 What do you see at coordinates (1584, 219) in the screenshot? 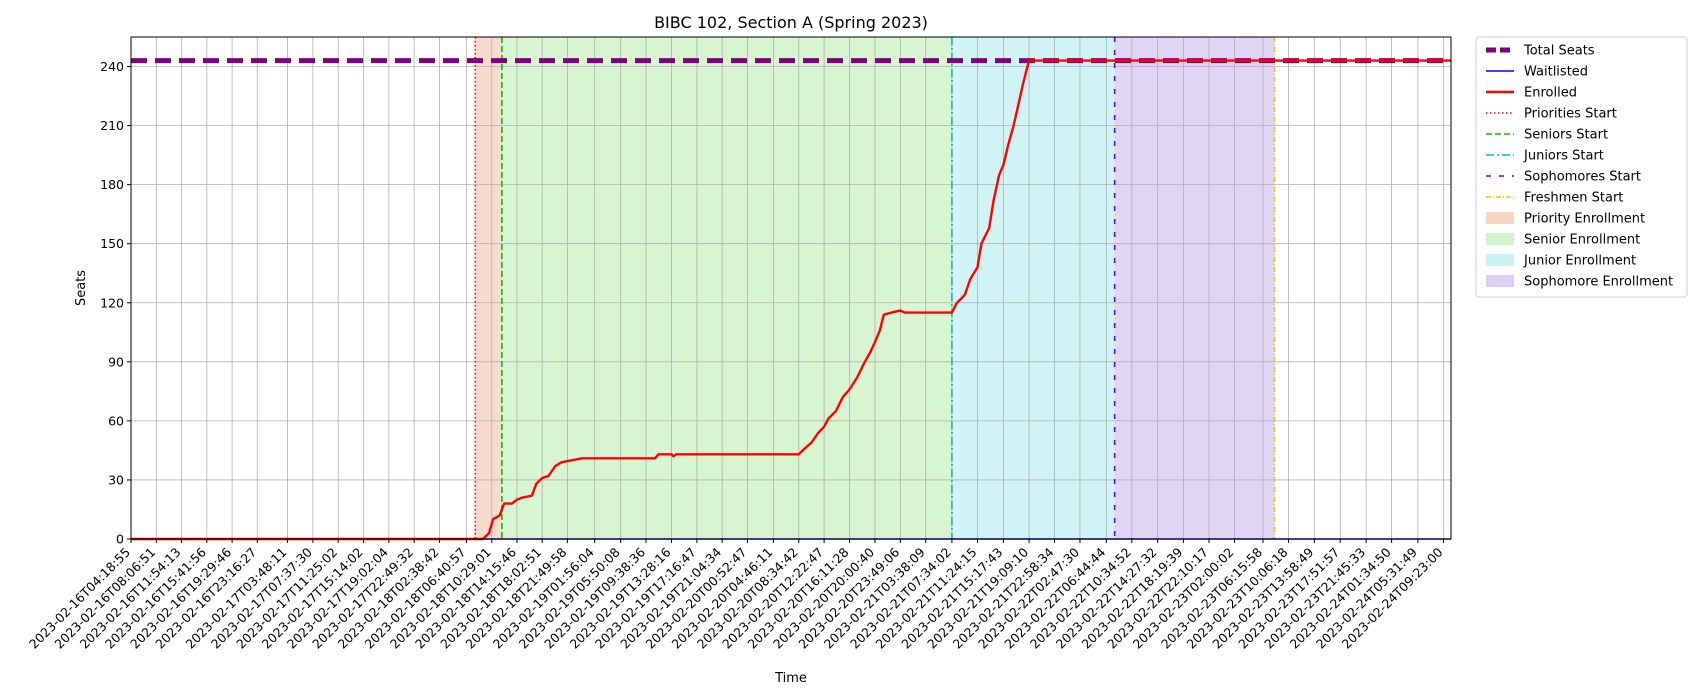
I see `legend-label: Priority Enrollment` at bounding box center [1584, 219].